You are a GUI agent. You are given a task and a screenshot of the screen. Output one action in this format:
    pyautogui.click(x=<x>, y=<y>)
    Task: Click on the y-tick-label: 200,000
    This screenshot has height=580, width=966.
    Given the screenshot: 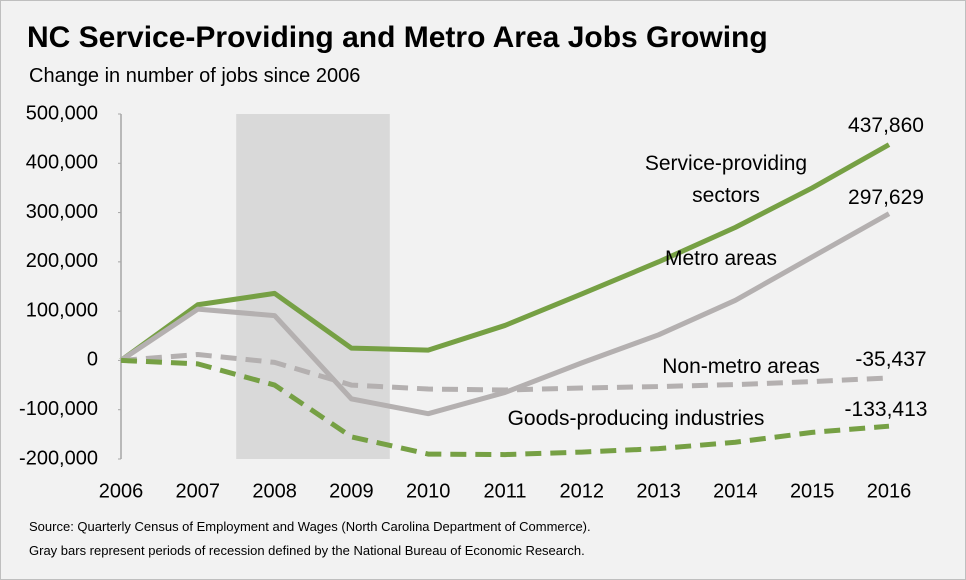 What is the action you would take?
    pyautogui.click(x=62, y=261)
    